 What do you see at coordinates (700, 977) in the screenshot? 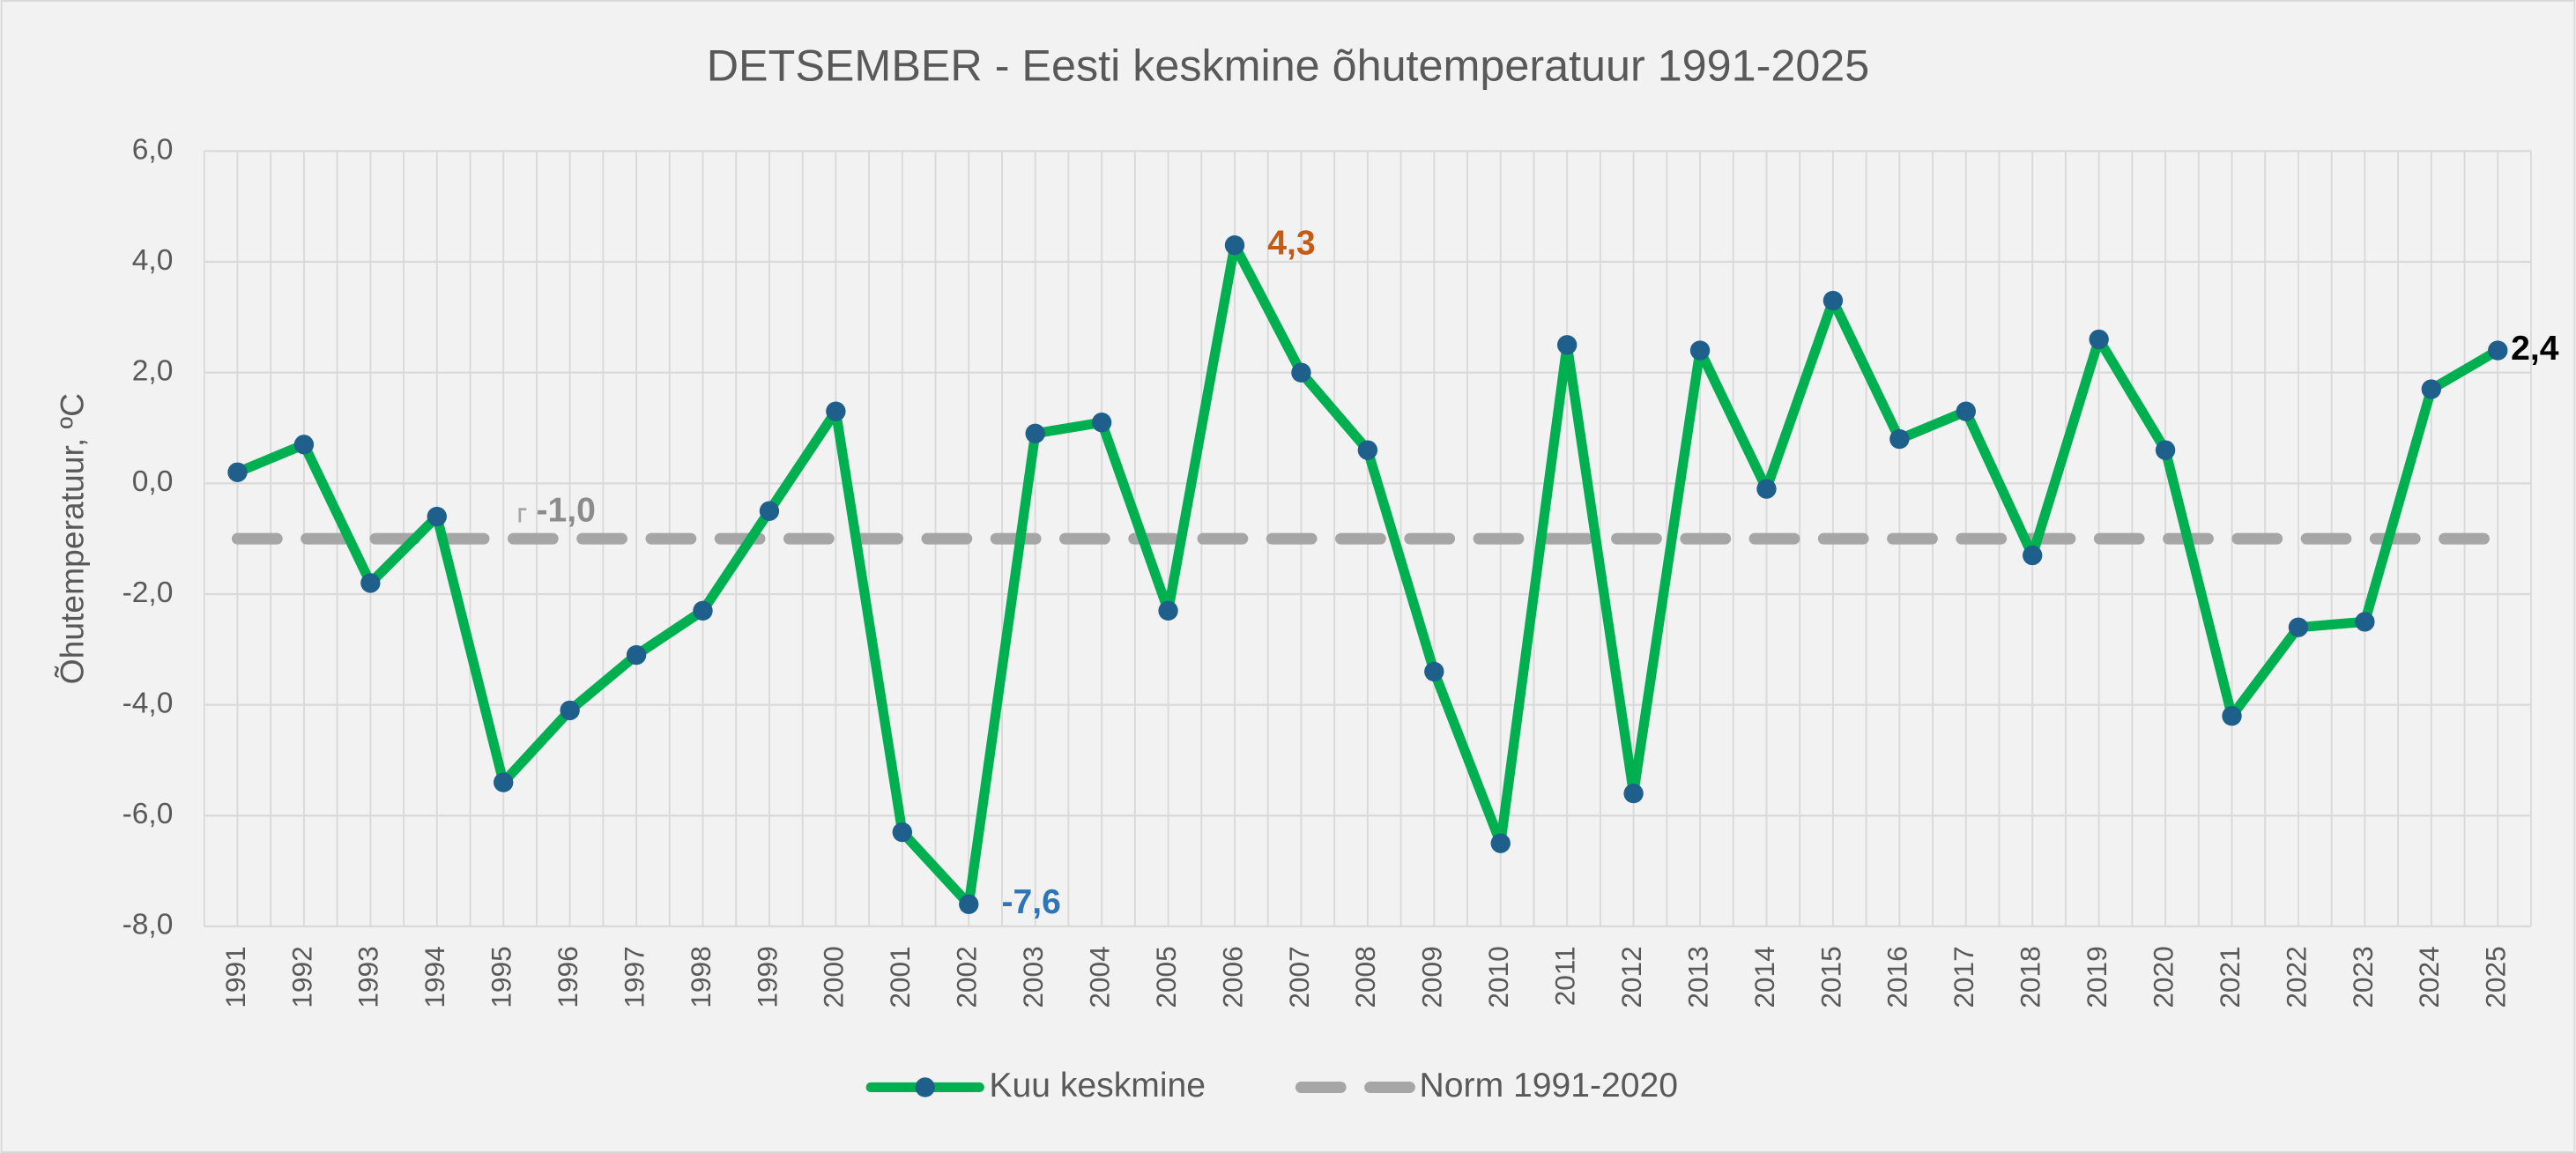
I see `x-tick-label: 1998` at bounding box center [700, 977].